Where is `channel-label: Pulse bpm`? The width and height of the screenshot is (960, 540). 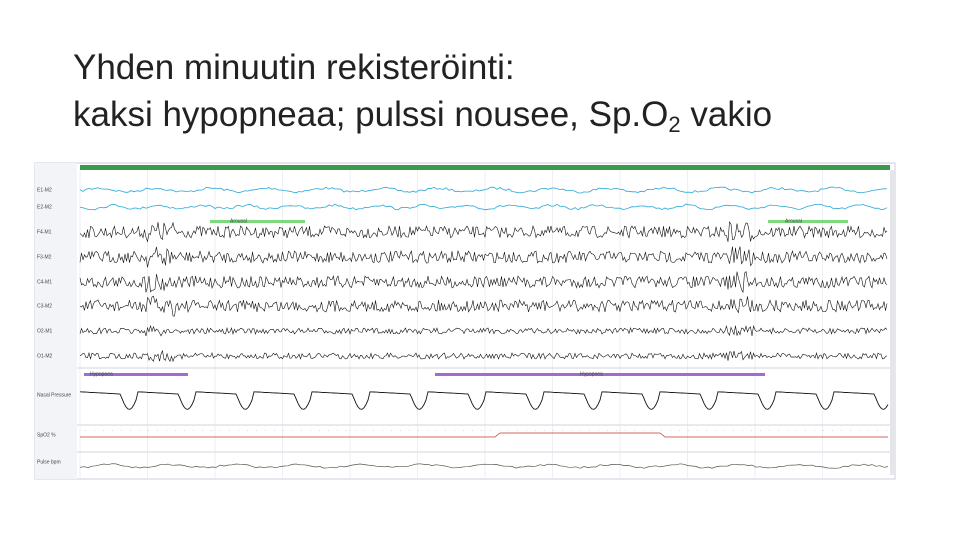 channel-label: Pulse bpm is located at coordinates (49, 462).